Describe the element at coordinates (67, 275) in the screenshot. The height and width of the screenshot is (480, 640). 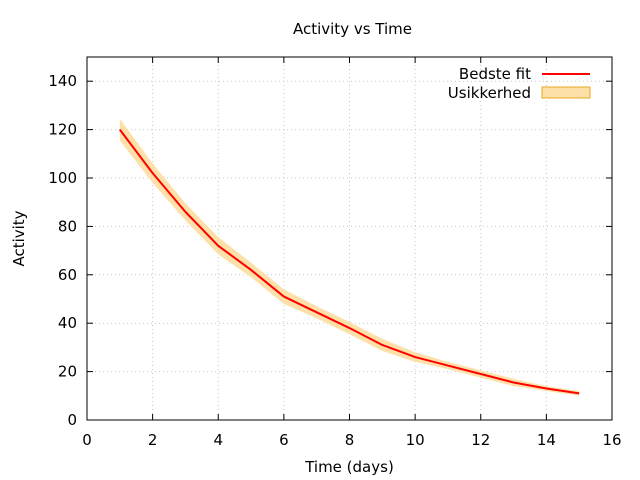
I see `y-tick-label: 60` at that location.